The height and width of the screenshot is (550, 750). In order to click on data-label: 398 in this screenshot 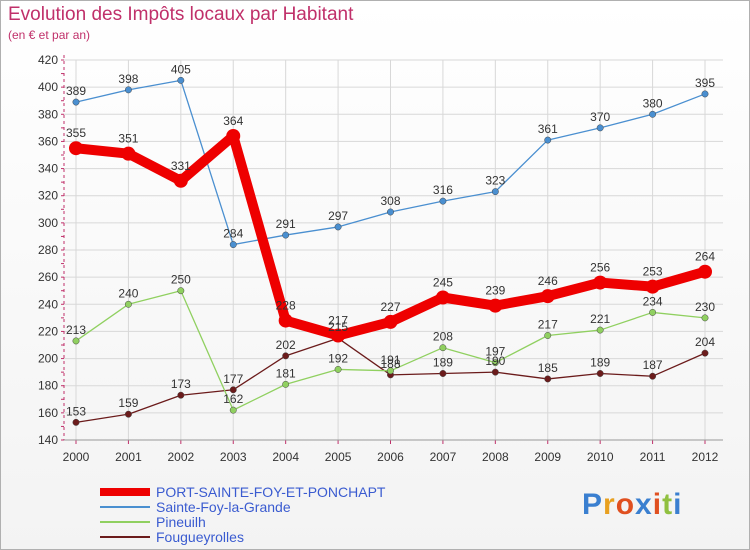, I will do `click(128, 79)`.